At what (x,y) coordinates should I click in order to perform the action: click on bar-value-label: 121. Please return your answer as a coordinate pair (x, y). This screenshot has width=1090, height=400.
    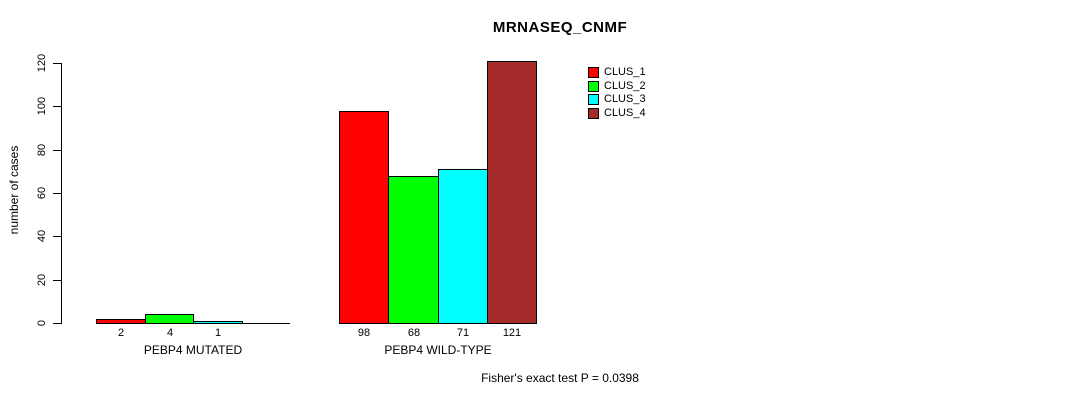
    Looking at the image, I should click on (512, 333).